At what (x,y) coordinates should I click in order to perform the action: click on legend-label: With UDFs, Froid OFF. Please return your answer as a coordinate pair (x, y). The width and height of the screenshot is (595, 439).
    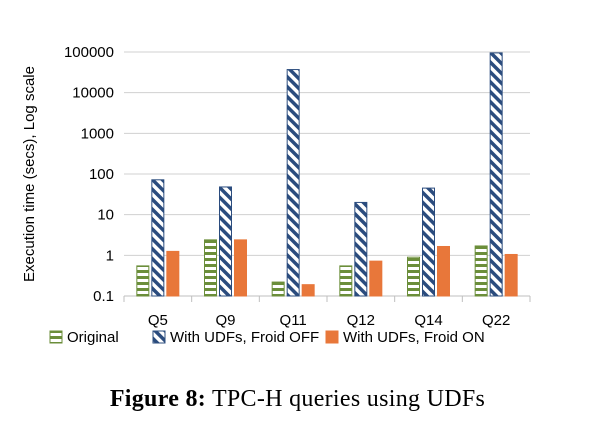
    Looking at the image, I should click on (244, 337).